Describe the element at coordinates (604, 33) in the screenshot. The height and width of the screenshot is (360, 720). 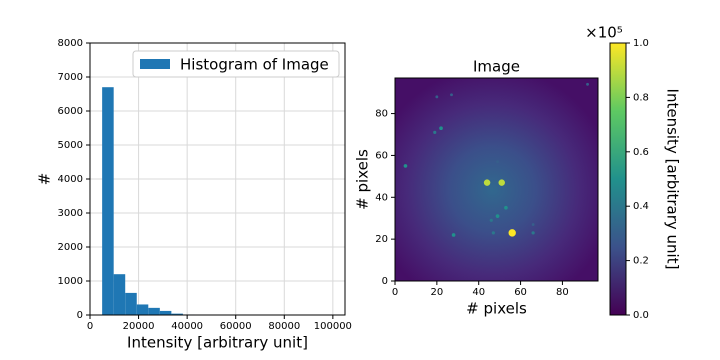
I see `colorbar-offset: ×10⁵` at that location.